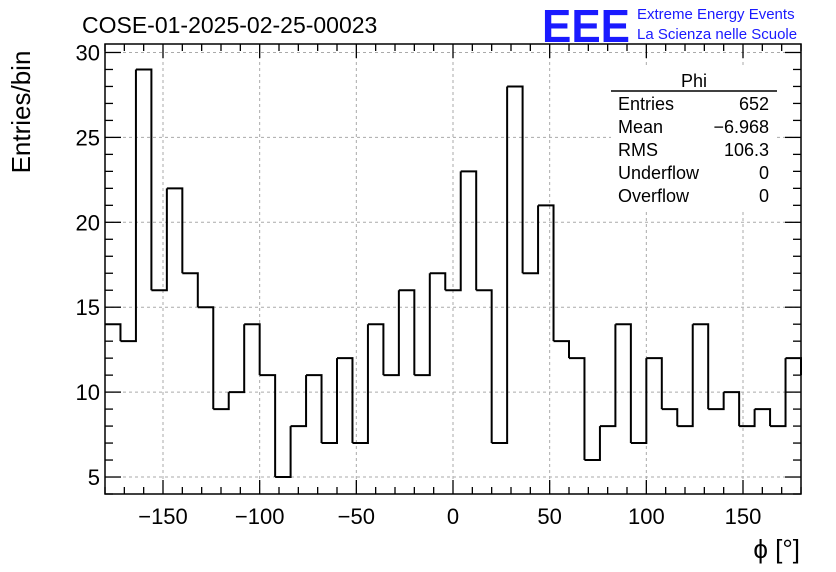 The image size is (836, 572). I want to click on stats-value-underflow: 0, so click(764, 173).